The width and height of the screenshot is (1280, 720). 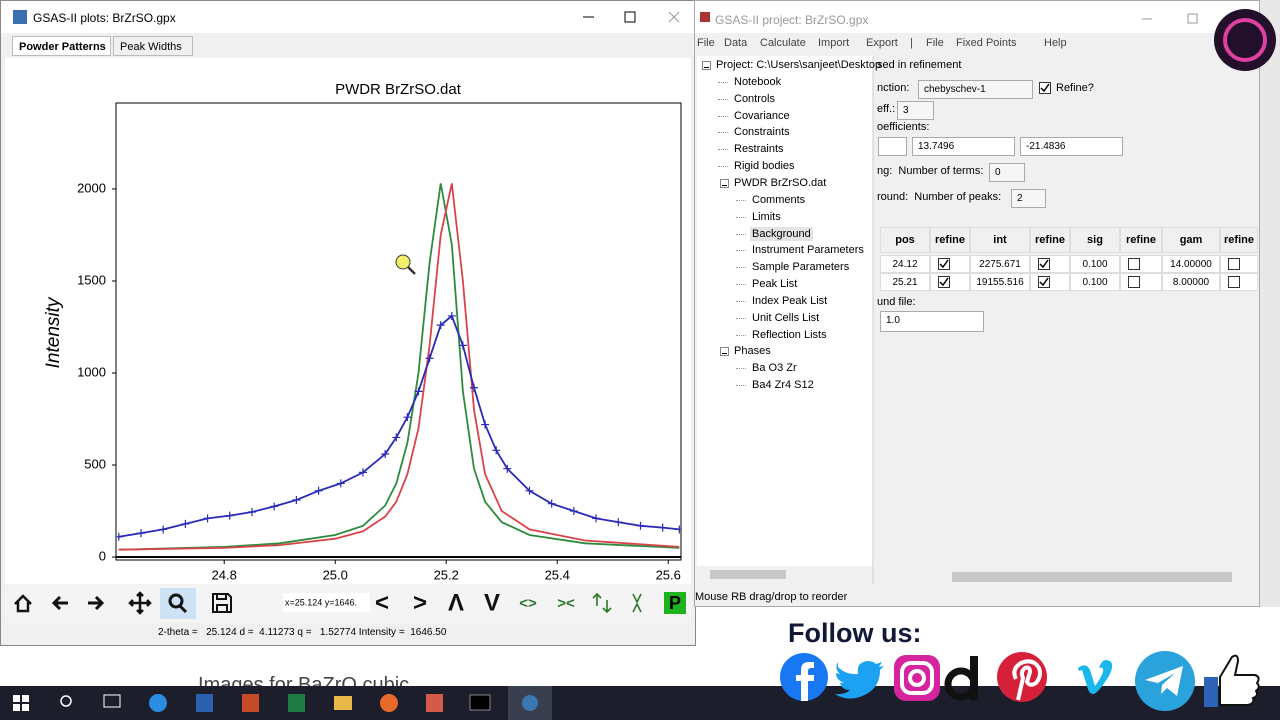 I want to click on tree-item: Reflection Lists, so click(x=789, y=334).